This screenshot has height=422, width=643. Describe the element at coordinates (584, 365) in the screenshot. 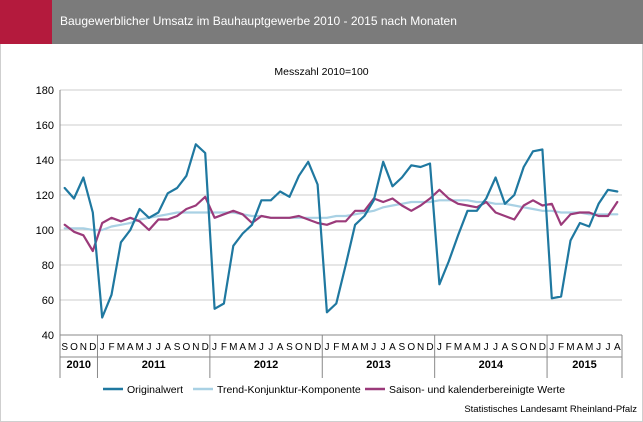

I see `year-label: 2015` at that location.